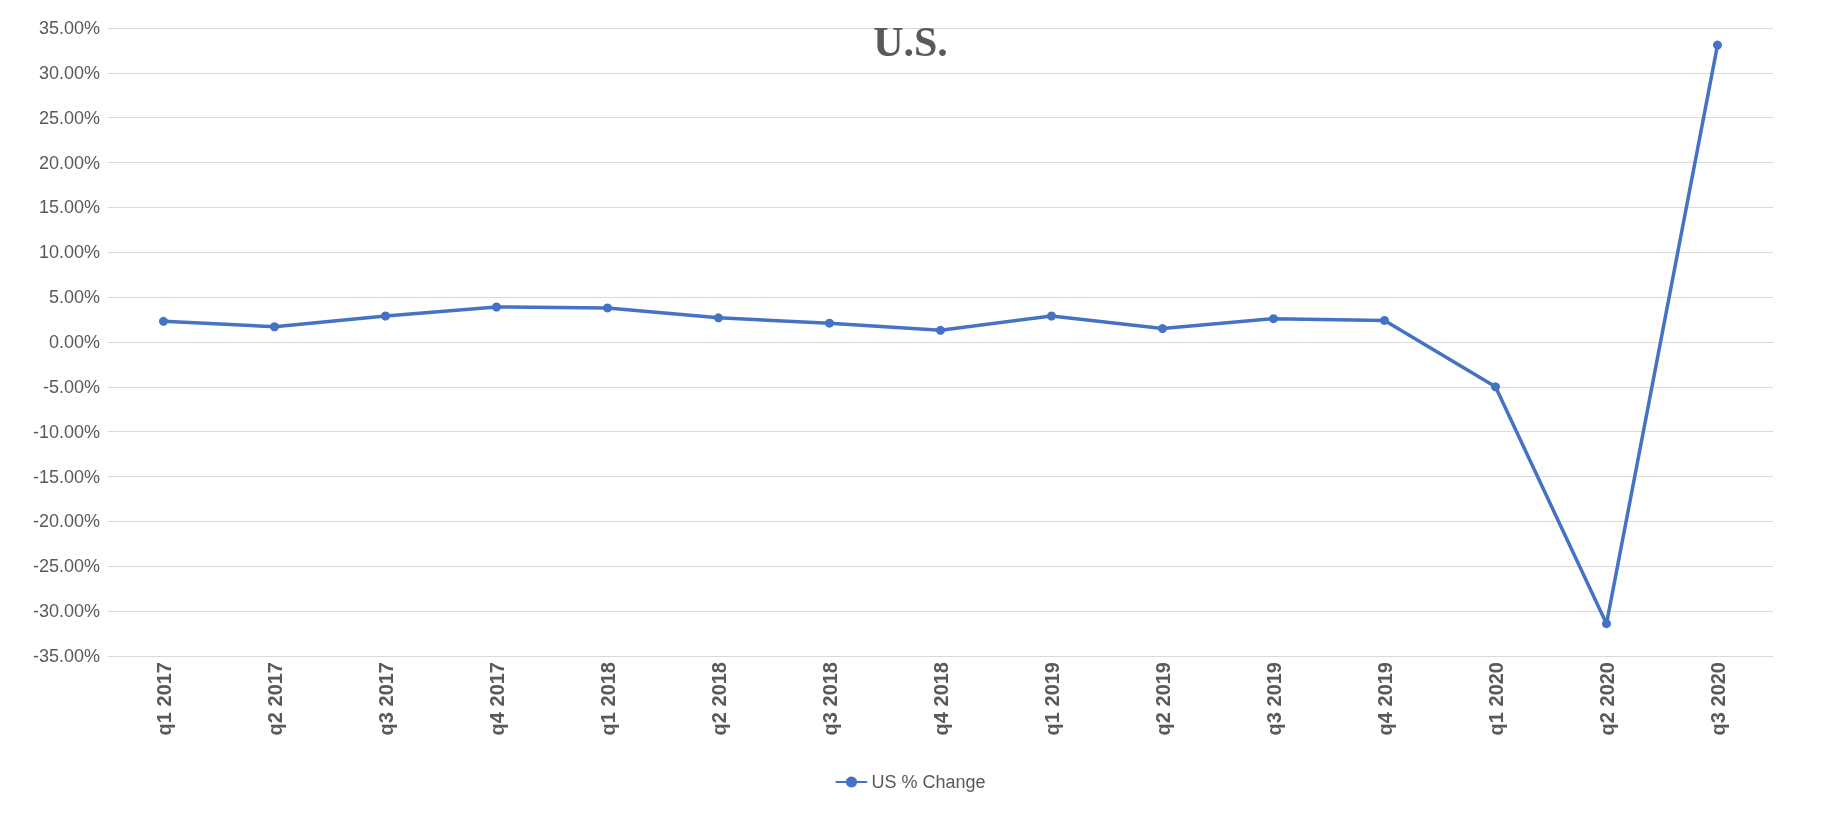 The image size is (1821, 814). What do you see at coordinates (69, 162) in the screenshot?
I see `y-tick-label: 20.00%` at bounding box center [69, 162].